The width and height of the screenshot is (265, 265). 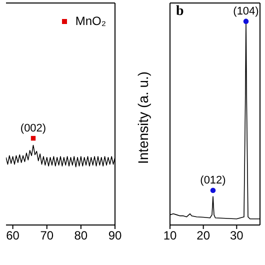 What do you see at coordinates (33, 128) in the screenshot?
I see `annotation: (002)` at bounding box center [33, 128].